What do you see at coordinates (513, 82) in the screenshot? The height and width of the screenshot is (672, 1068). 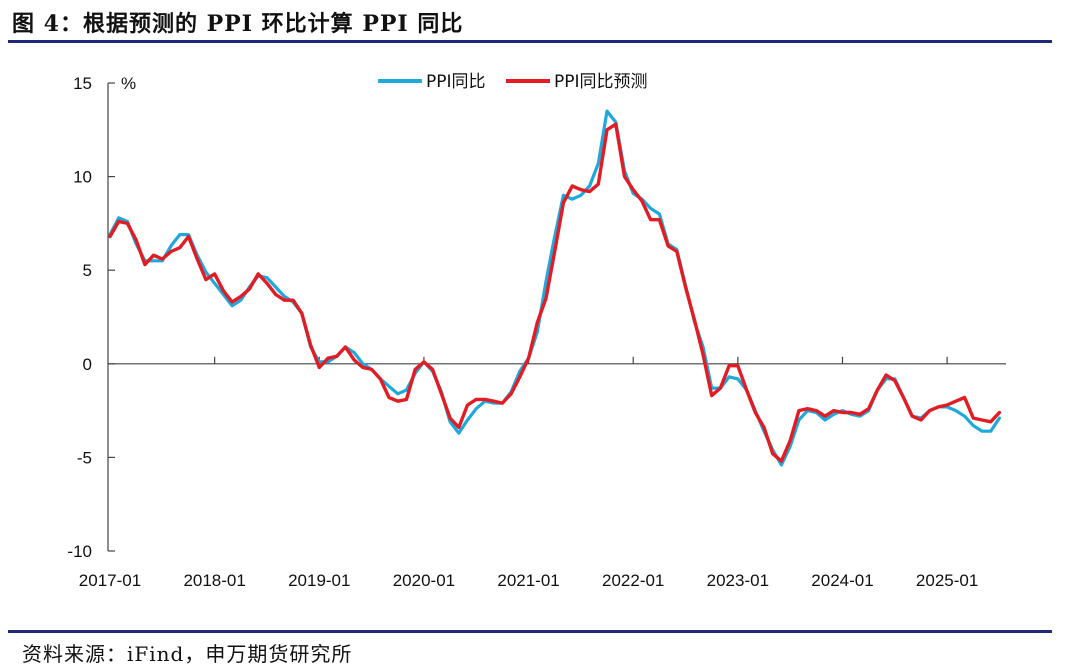 I see `legend: PPI同比 PPI同比预测` at bounding box center [513, 82].